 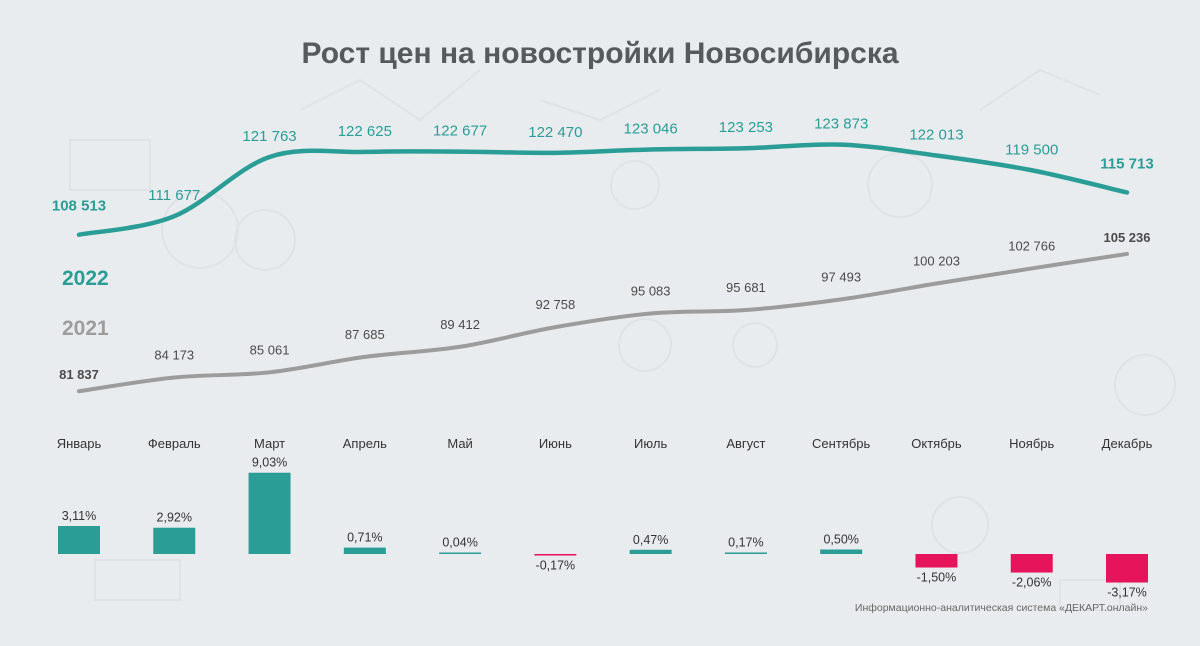 What do you see at coordinates (174, 195) in the screenshot?
I see `value-label-2022: 111 677` at bounding box center [174, 195].